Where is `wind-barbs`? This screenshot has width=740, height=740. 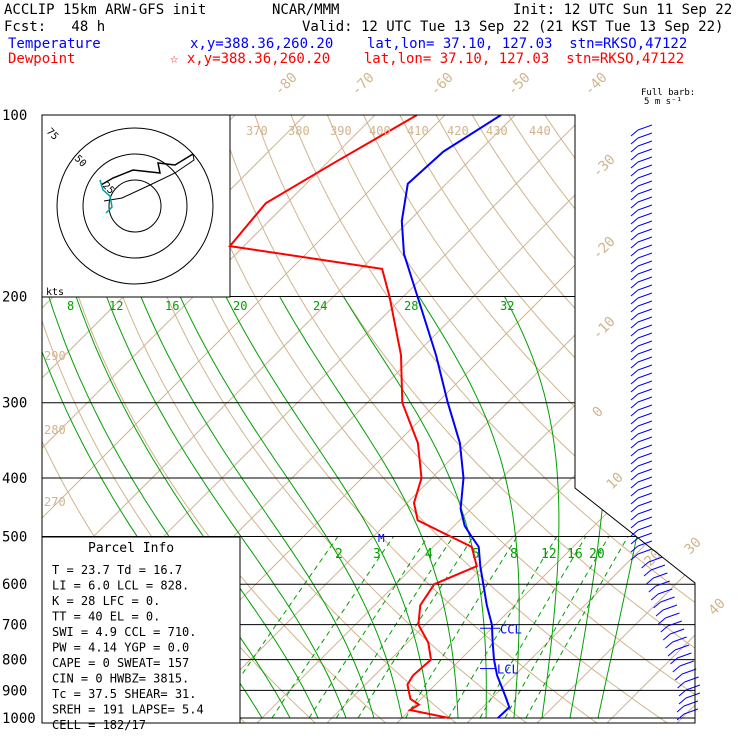 wind-barbs is located at coordinates (665, 422).